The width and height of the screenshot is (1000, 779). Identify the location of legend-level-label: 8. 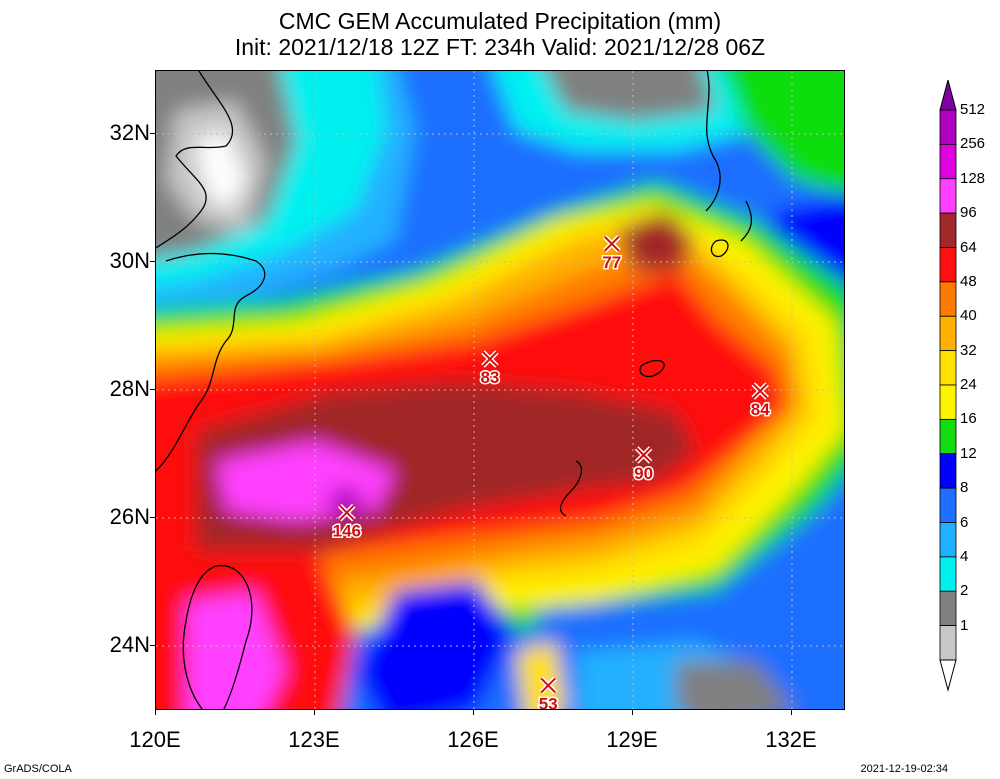
(964, 488).